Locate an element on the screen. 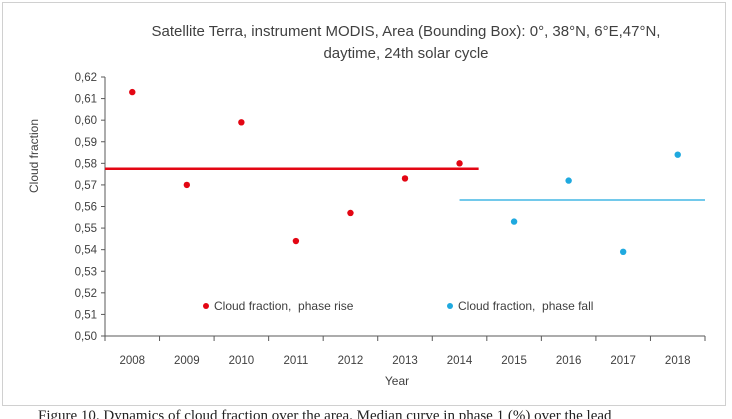 This screenshot has width=732, height=419. x-tick-label: 2010 is located at coordinates (242, 361).